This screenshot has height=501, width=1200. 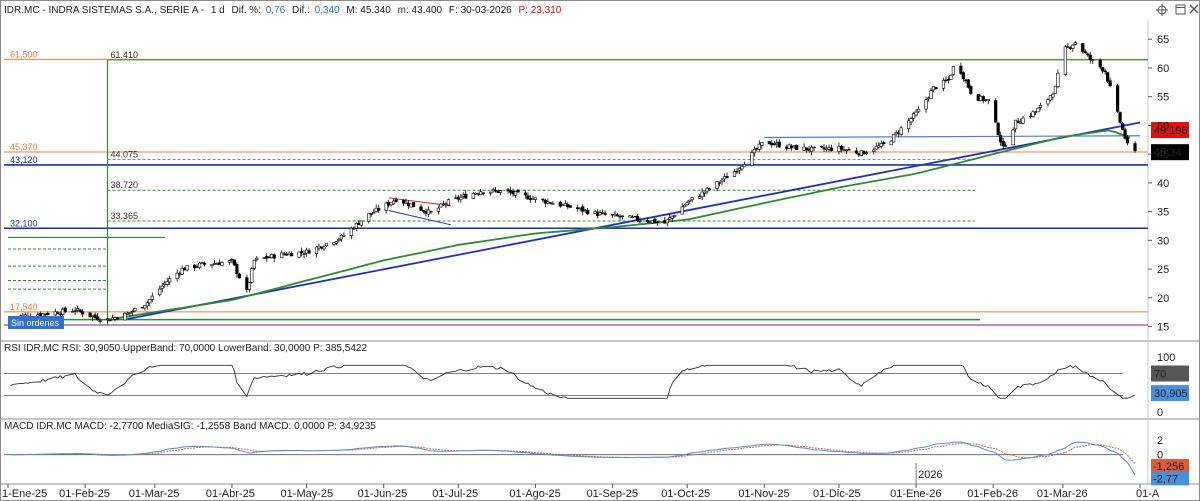 I want to click on macd-signal-line, so click(x=573, y=453).